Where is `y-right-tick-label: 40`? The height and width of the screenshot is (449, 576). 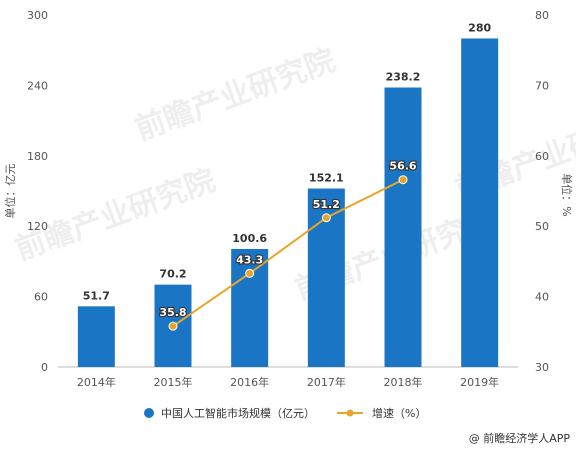 y-right-tick-label: 40 is located at coordinates (542, 297).